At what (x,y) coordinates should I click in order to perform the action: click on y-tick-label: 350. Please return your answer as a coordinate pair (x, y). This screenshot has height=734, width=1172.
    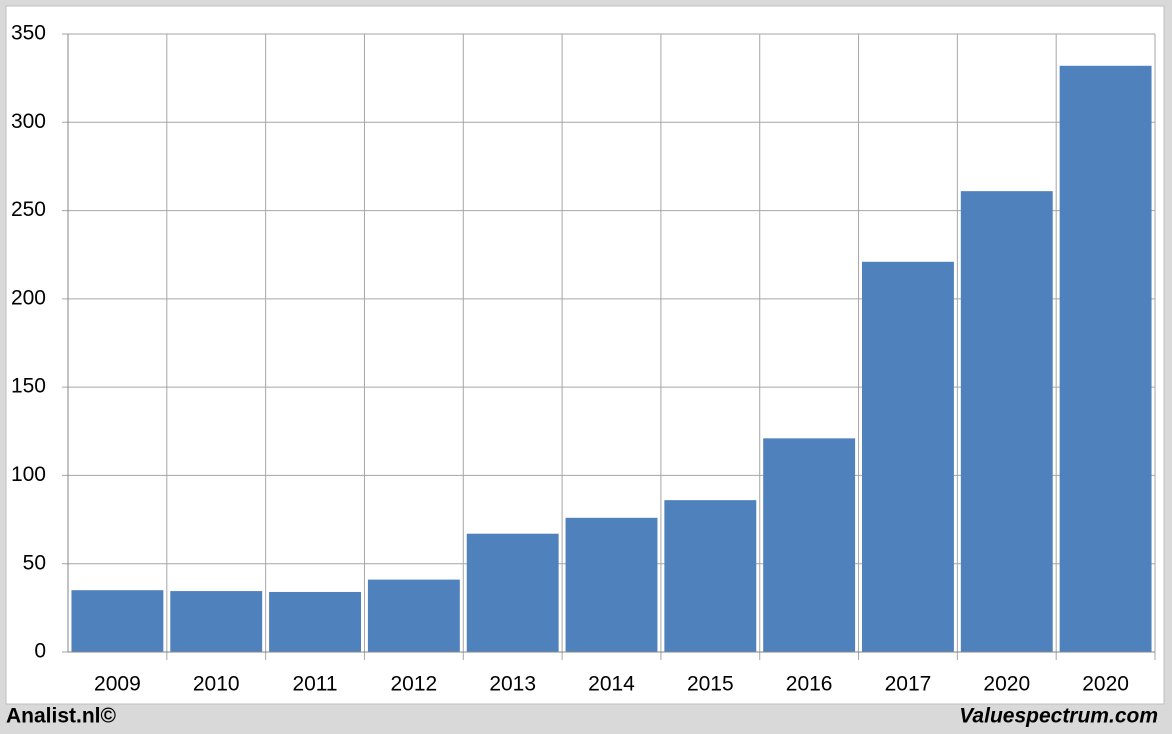
    Looking at the image, I should click on (28, 33).